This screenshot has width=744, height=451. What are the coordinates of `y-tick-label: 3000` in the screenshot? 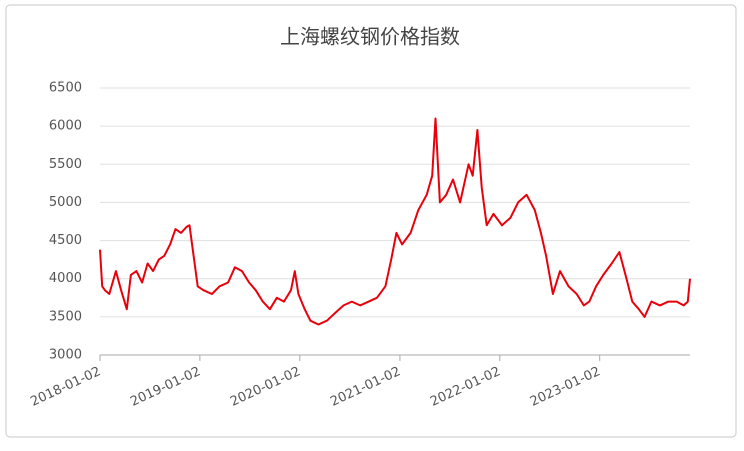 It's located at (65, 355).